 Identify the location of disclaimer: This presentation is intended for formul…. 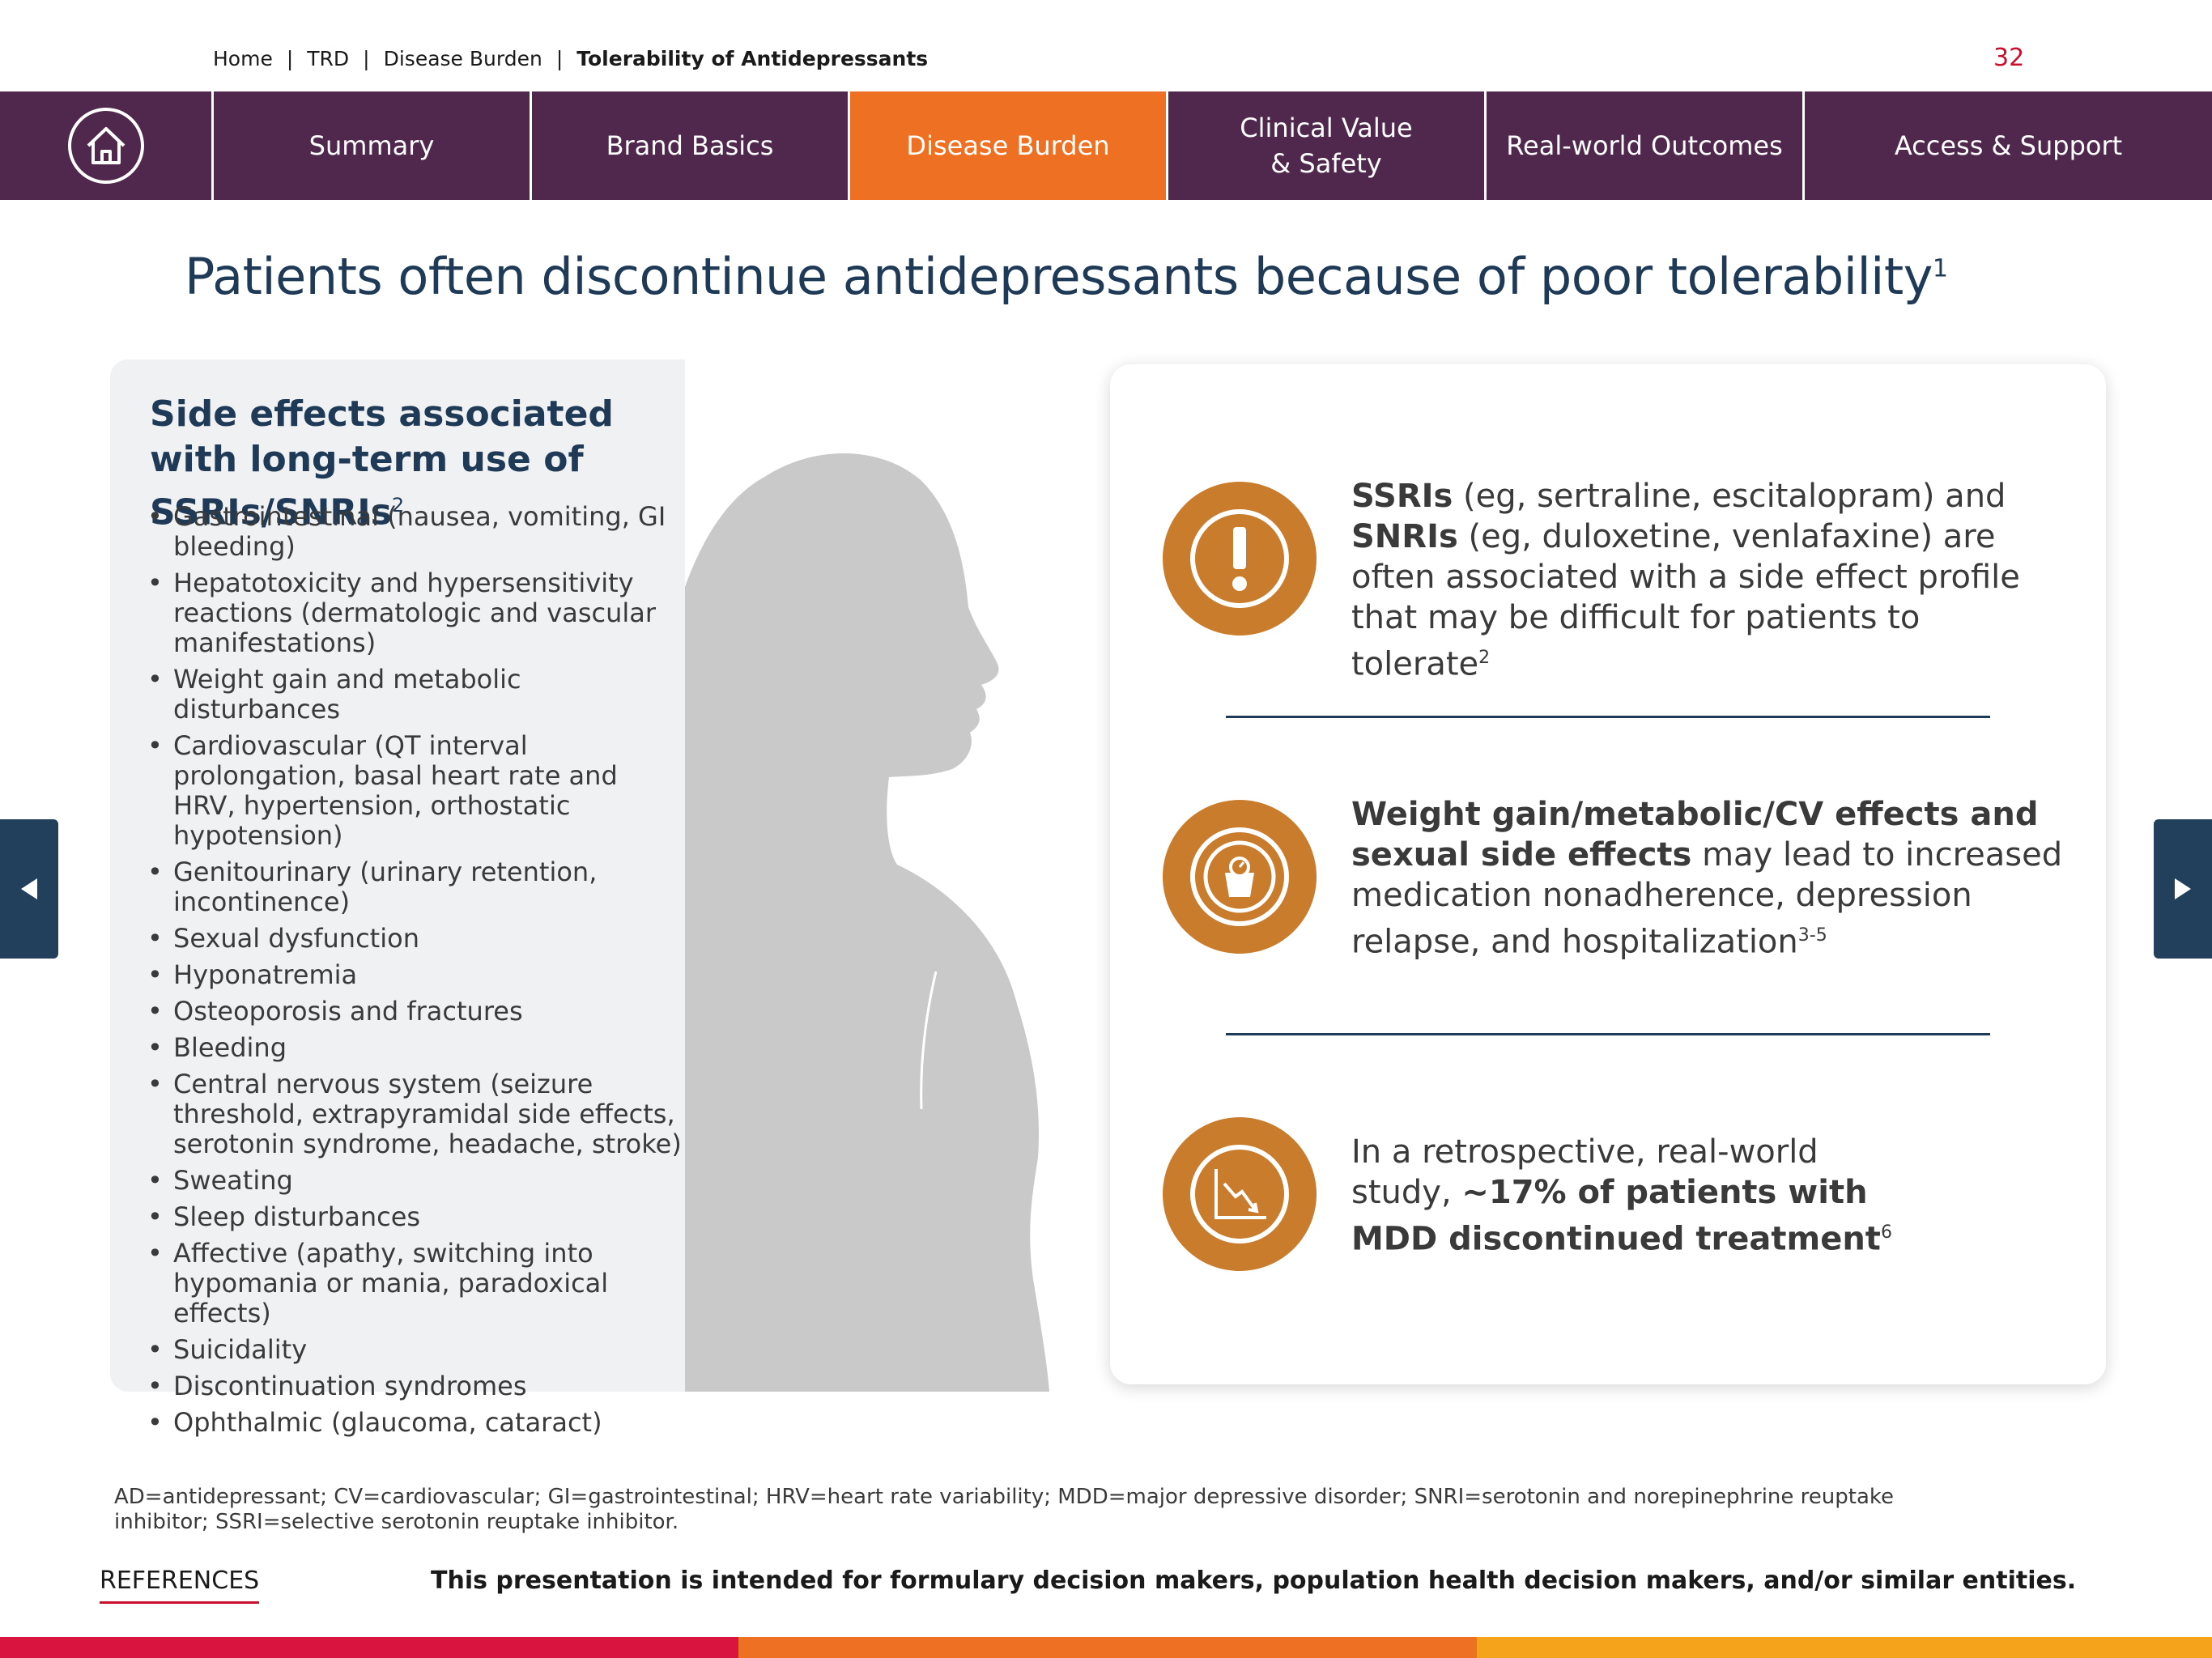
(1254, 1581).